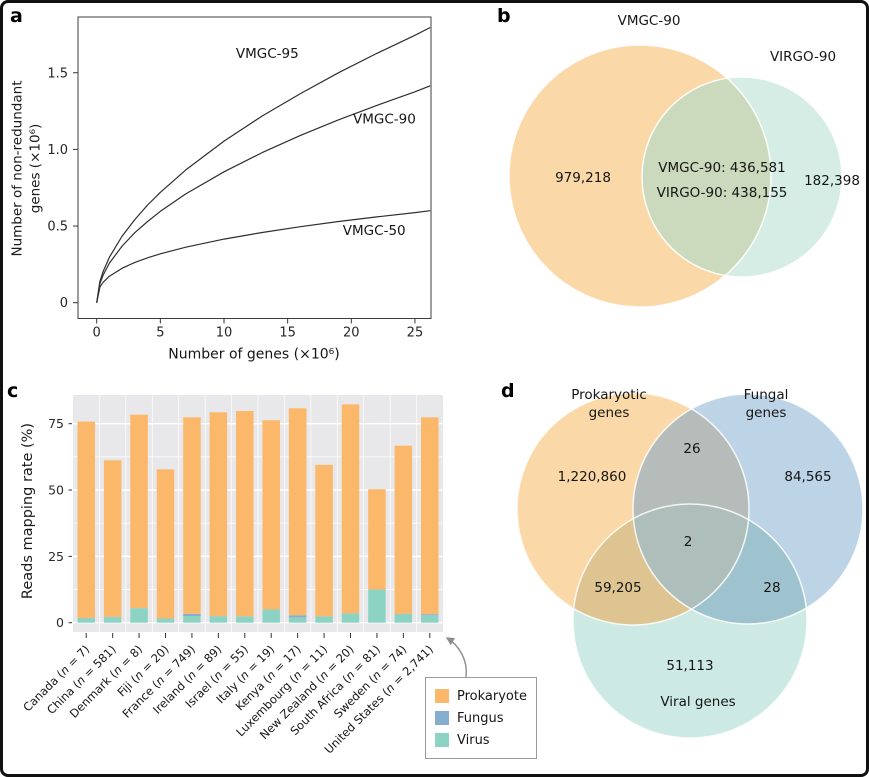  Describe the element at coordinates (832, 180) in the screenshot. I see `venn-b-right-value: 182,398` at that location.